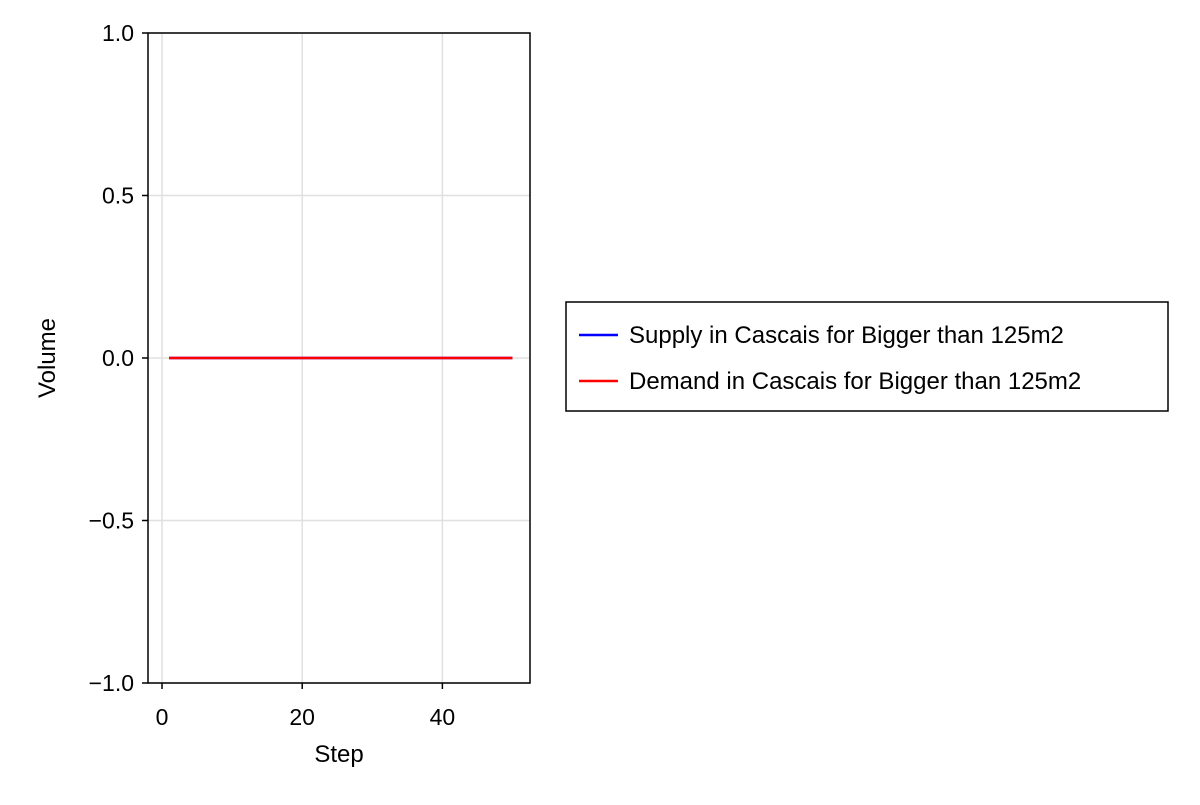  What do you see at coordinates (302, 717) in the screenshot?
I see `x-tick-label: 20` at bounding box center [302, 717].